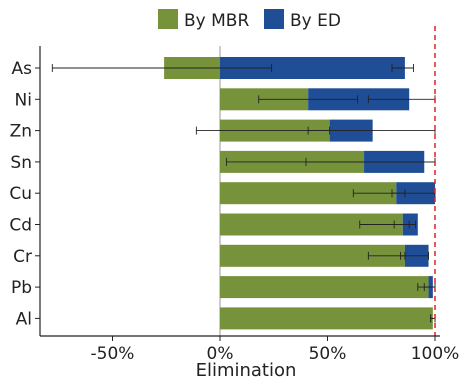 The image size is (460, 380). What do you see at coordinates (308, 99) in the screenshot?
I see `errorbar-mbr-Ni` at bounding box center [308, 99].